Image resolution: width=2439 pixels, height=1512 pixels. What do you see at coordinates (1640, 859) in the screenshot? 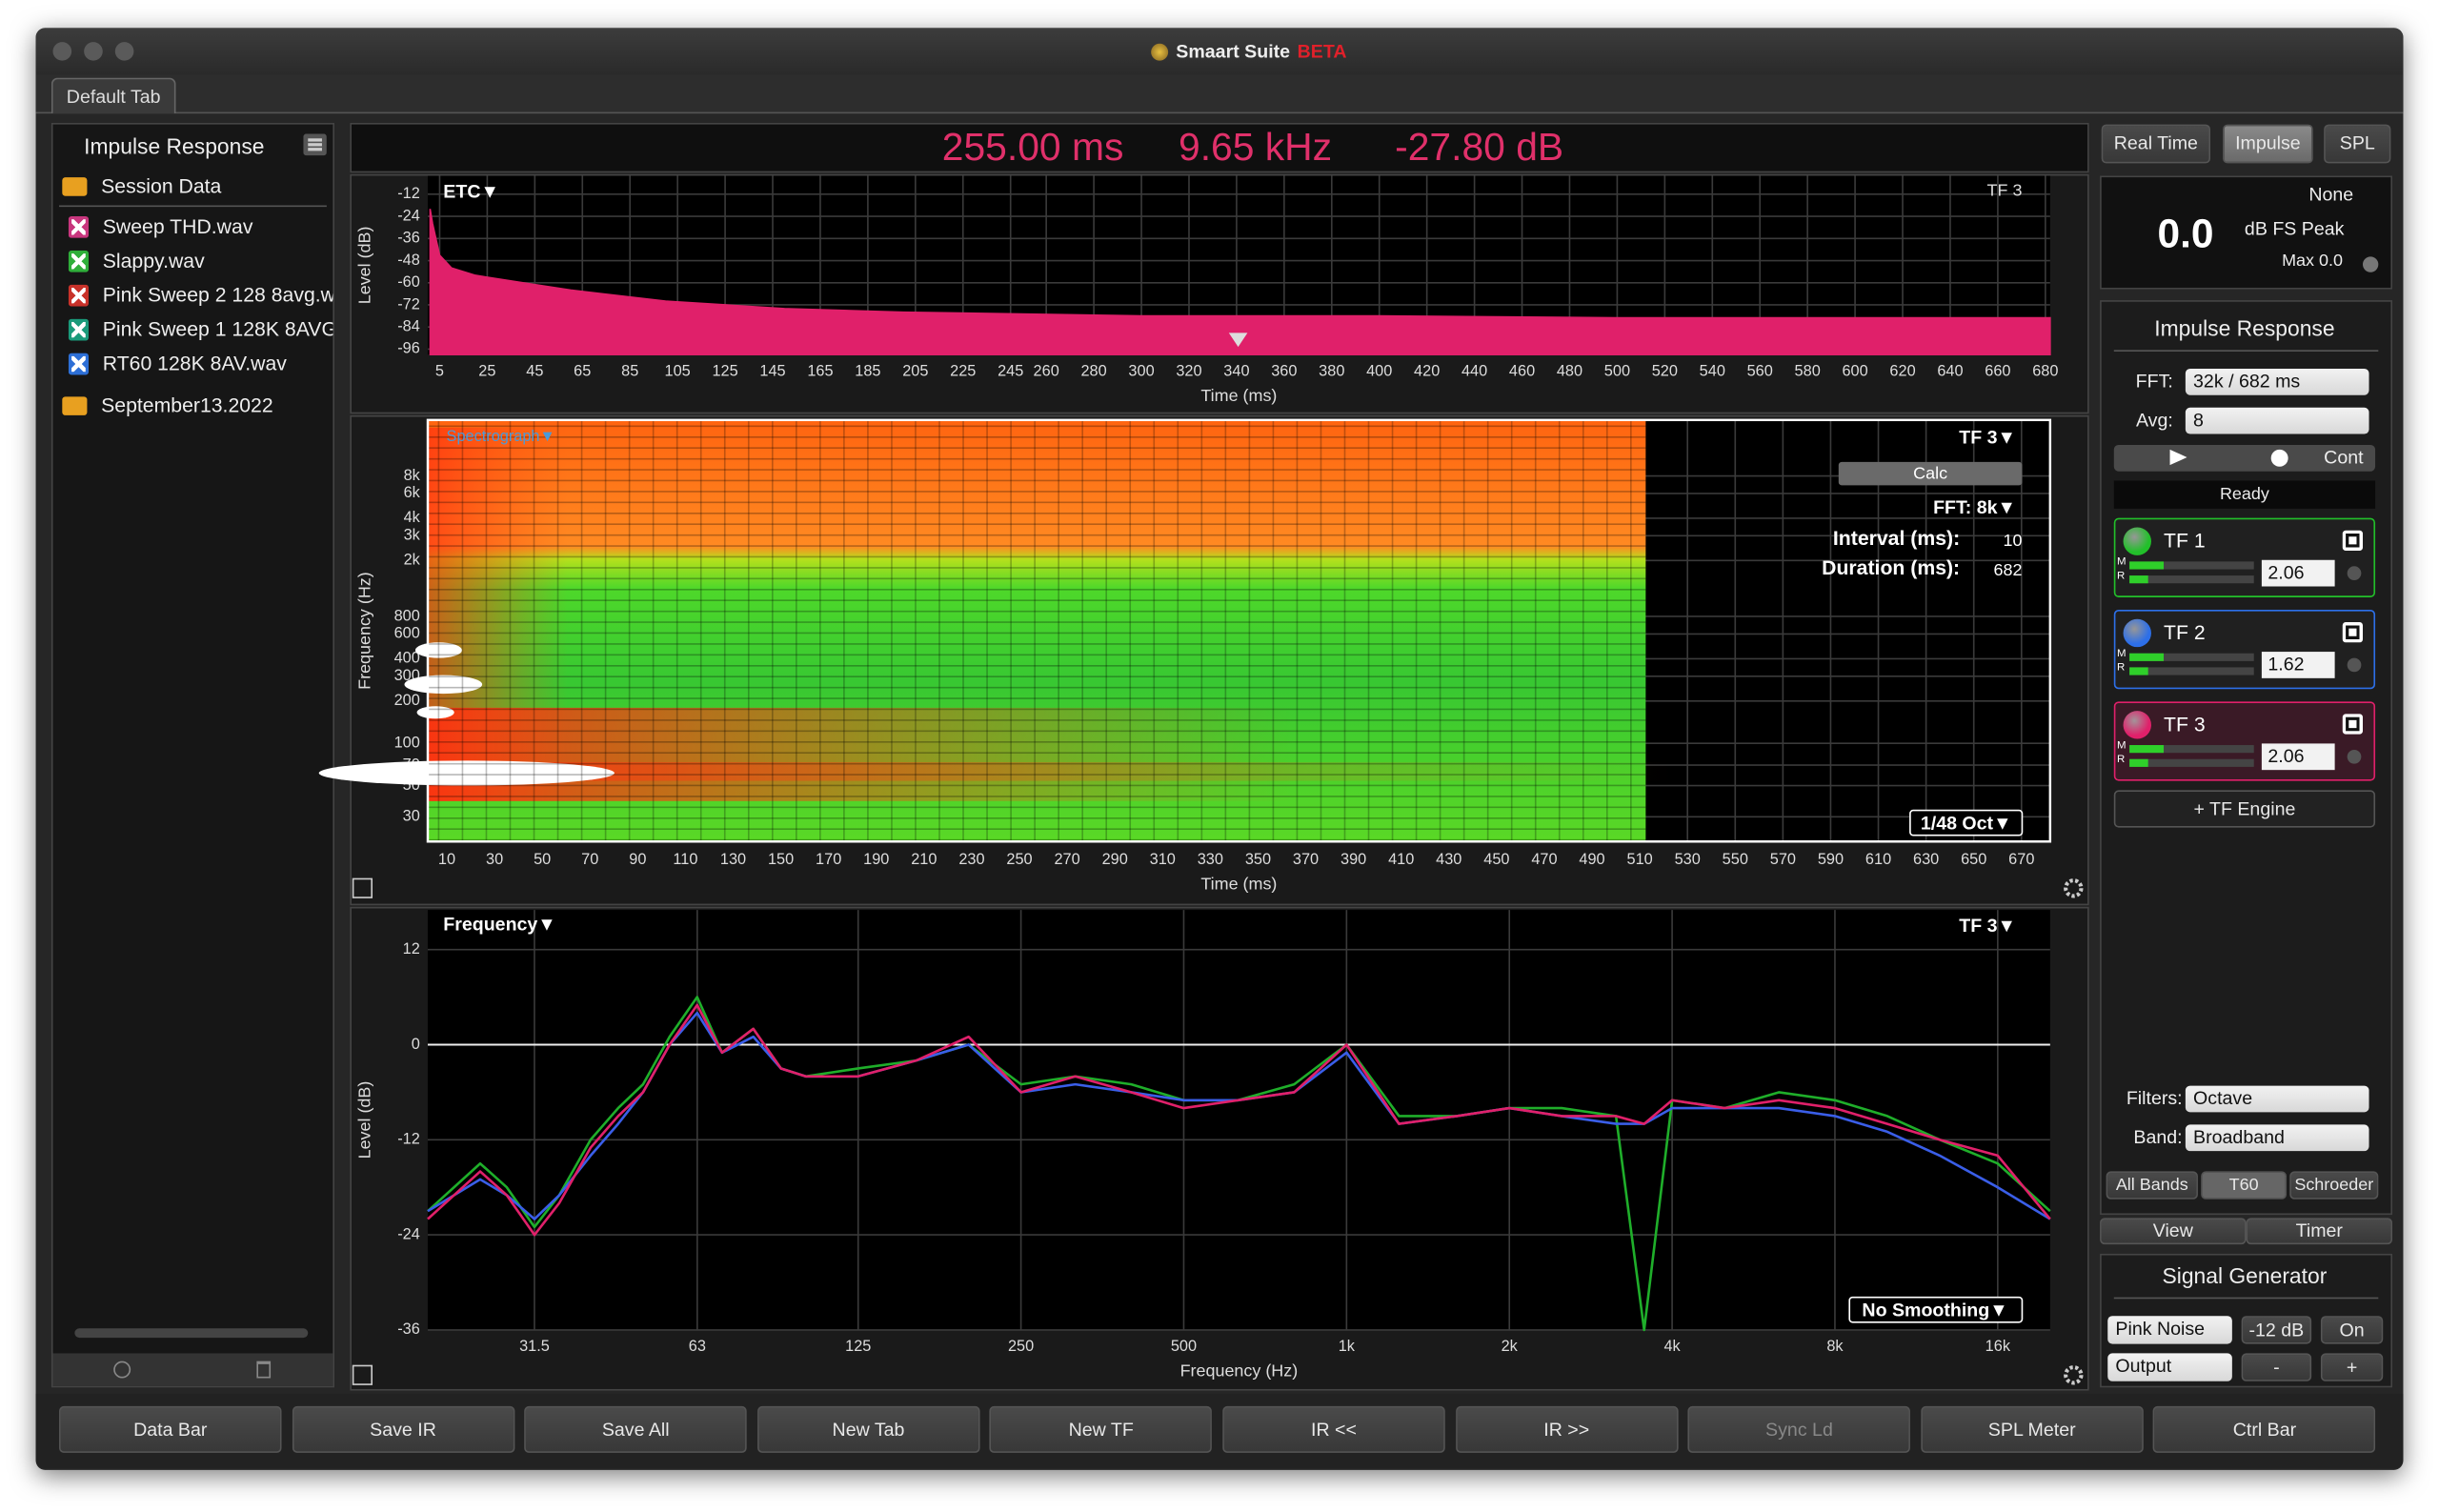
I see `x-tick-label: 510` at bounding box center [1640, 859].